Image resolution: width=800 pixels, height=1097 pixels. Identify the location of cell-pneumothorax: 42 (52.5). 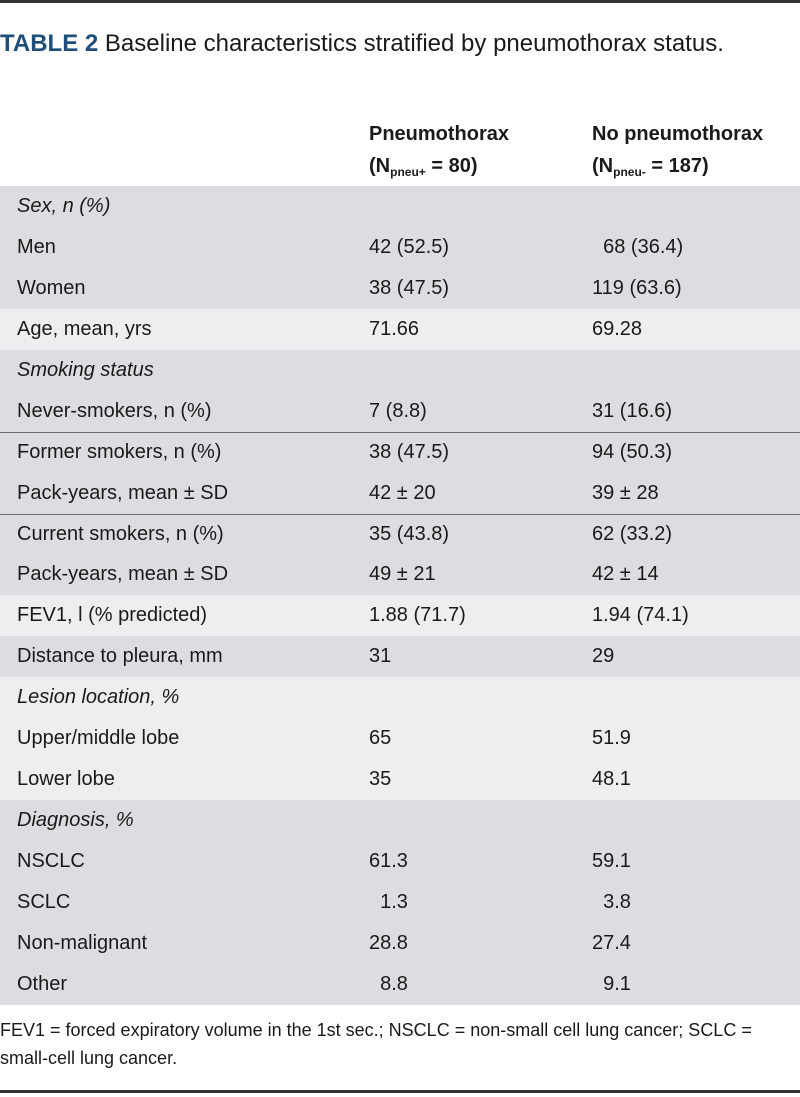
(409, 247).